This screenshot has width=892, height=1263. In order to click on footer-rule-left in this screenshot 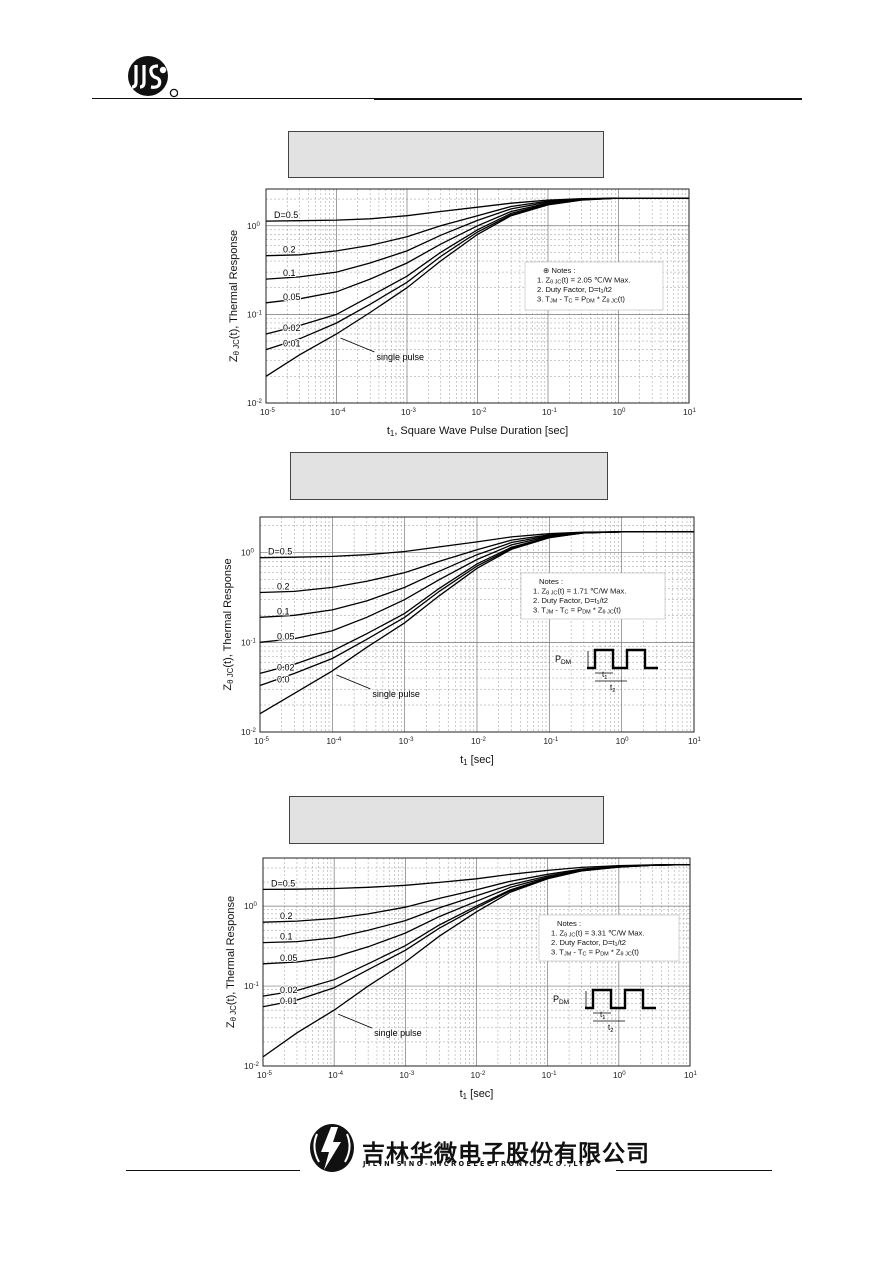, I will do `click(213, 1170)`.